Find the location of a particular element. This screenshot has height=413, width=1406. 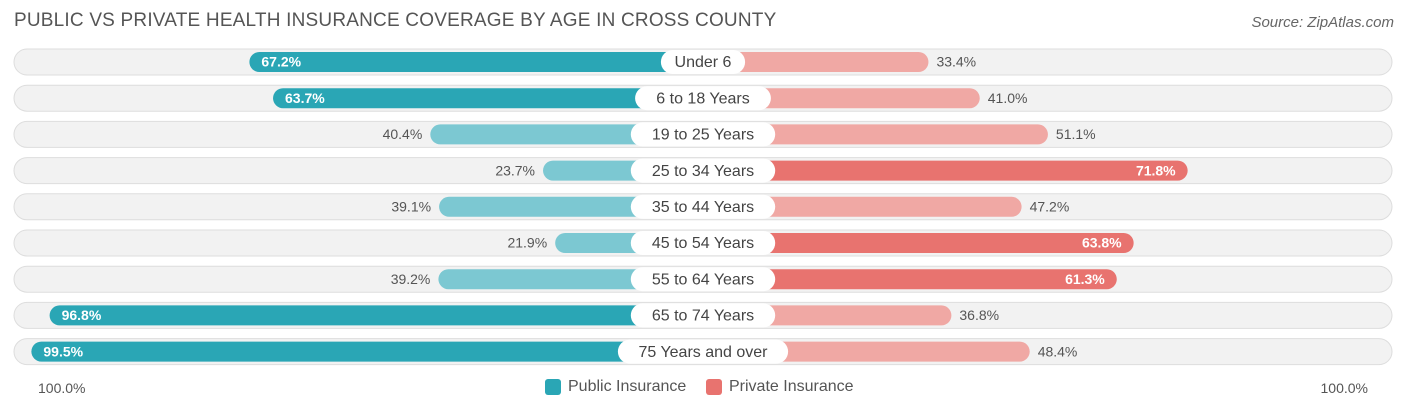

value-label-private: 36.8% is located at coordinates (979, 315).